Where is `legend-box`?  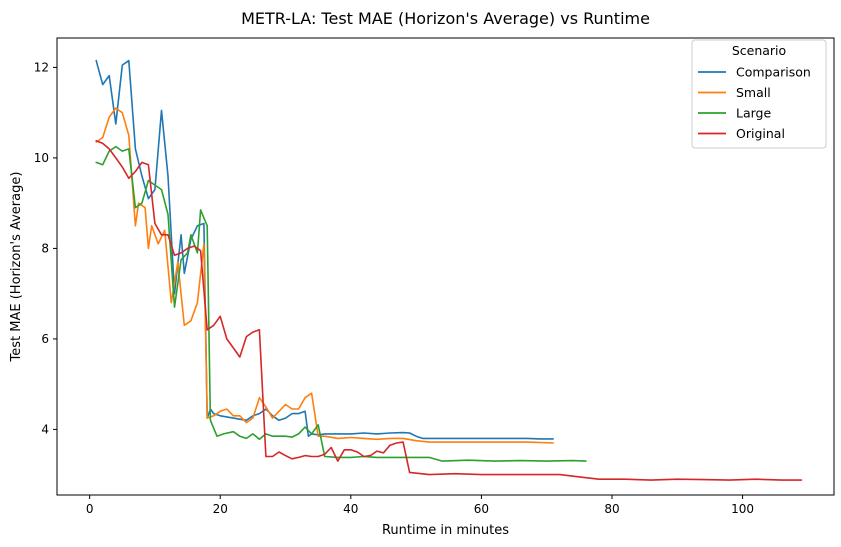
legend-box is located at coordinates (759, 94).